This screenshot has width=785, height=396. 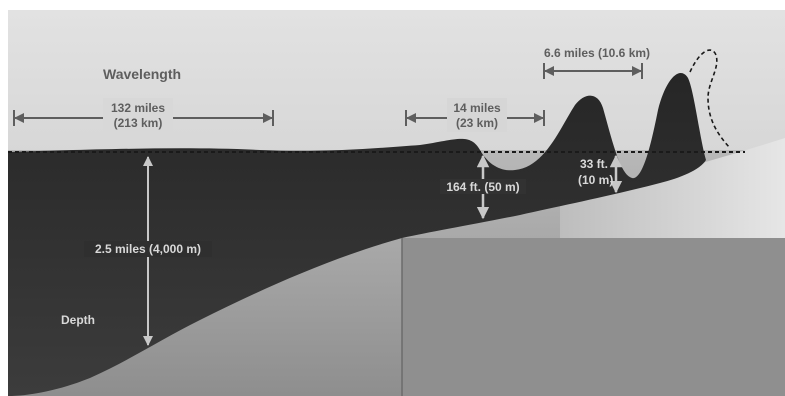 What do you see at coordinates (78, 320) in the screenshot?
I see `depth-word-label: Depth` at bounding box center [78, 320].